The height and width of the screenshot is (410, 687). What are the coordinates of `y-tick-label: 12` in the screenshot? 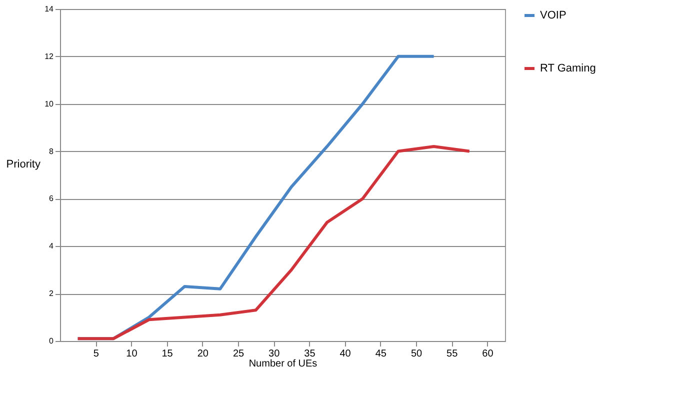 It's located at (49, 56).